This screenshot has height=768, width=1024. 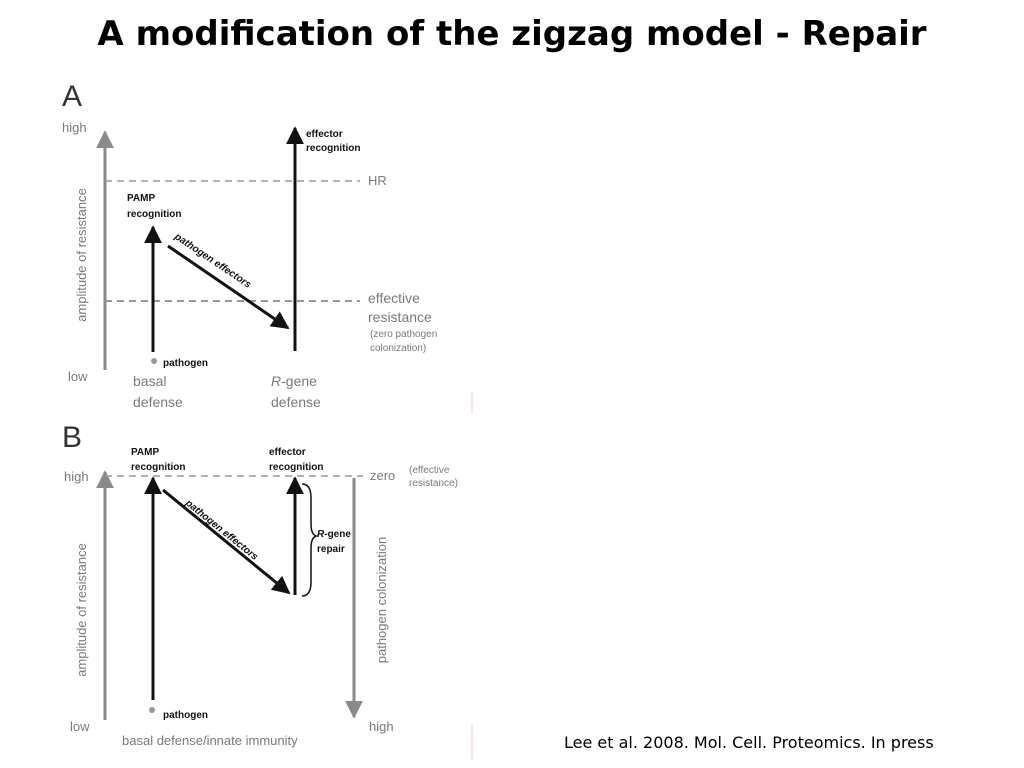 I want to click on panel-a-rgene-suffix: -gene, so click(x=299, y=381).